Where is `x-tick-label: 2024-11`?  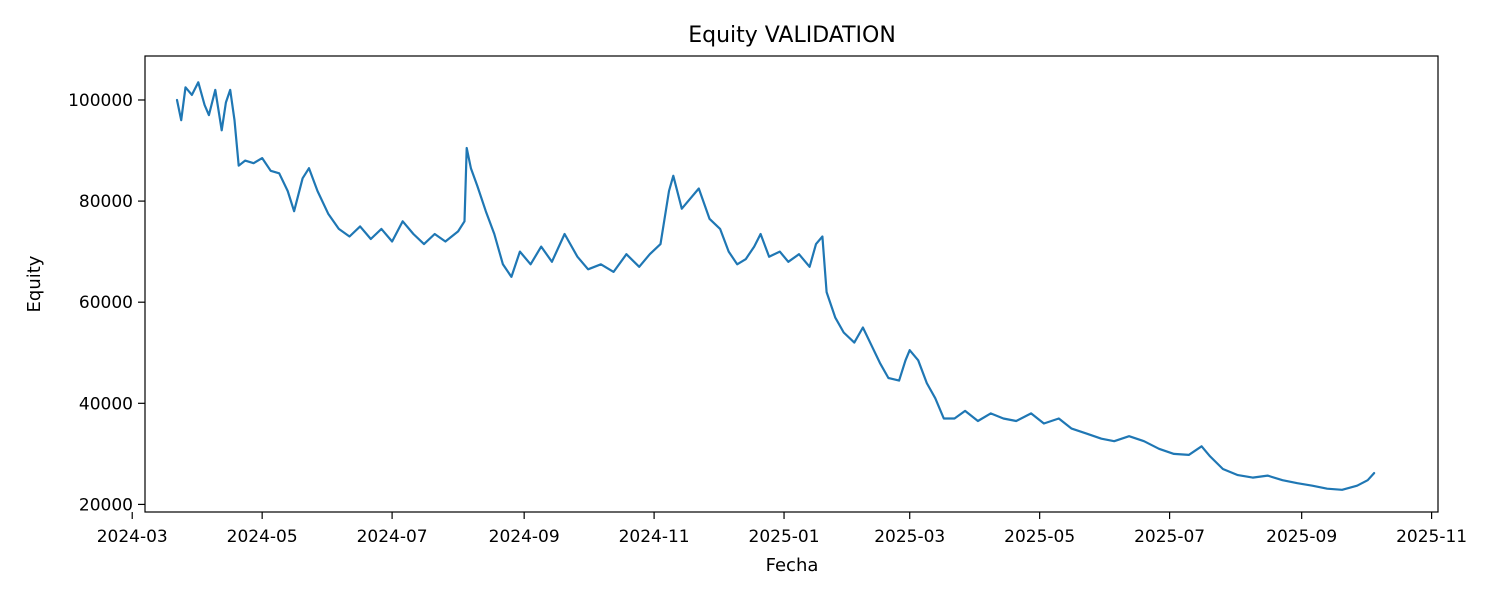 x-tick-label: 2024-11 is located at coordinates (654, 537).